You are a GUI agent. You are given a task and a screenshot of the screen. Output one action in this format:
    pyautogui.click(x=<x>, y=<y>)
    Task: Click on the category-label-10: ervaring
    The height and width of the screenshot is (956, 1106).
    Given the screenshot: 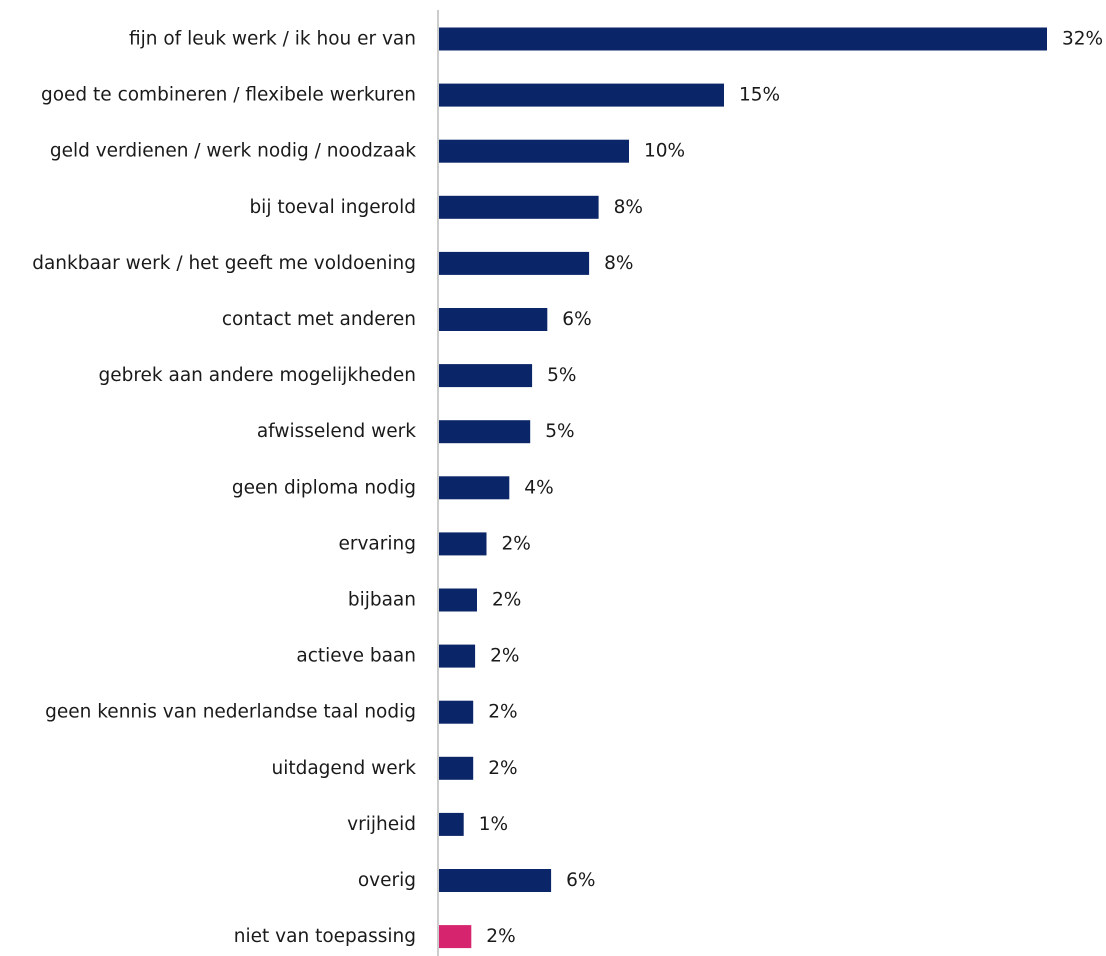 What is the action you would take?
    pyautogui.click(x=378, y=543)
    